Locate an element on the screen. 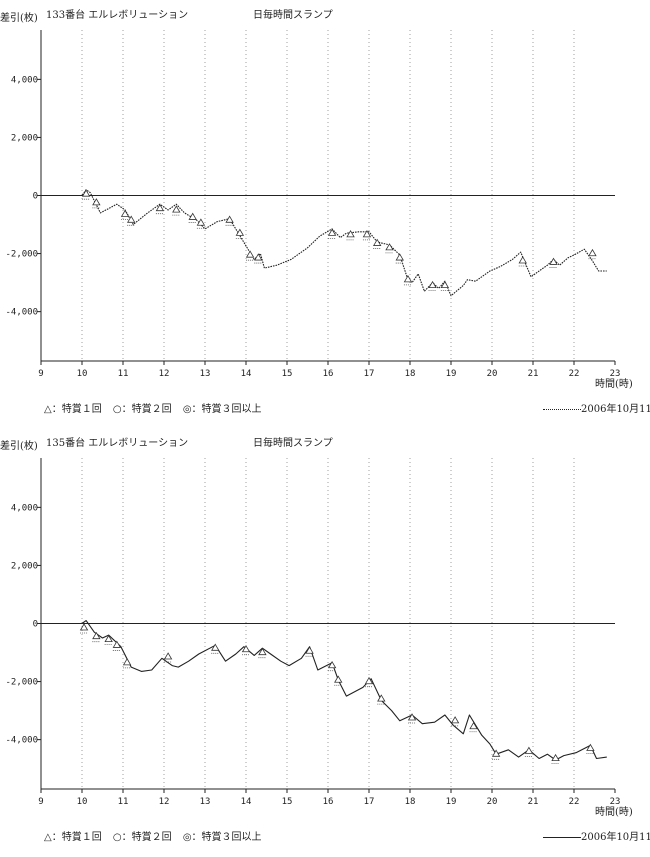 This screenshot has height=857, width=650. y-tick-label: -2,000 is located at coordinates (21, 683).